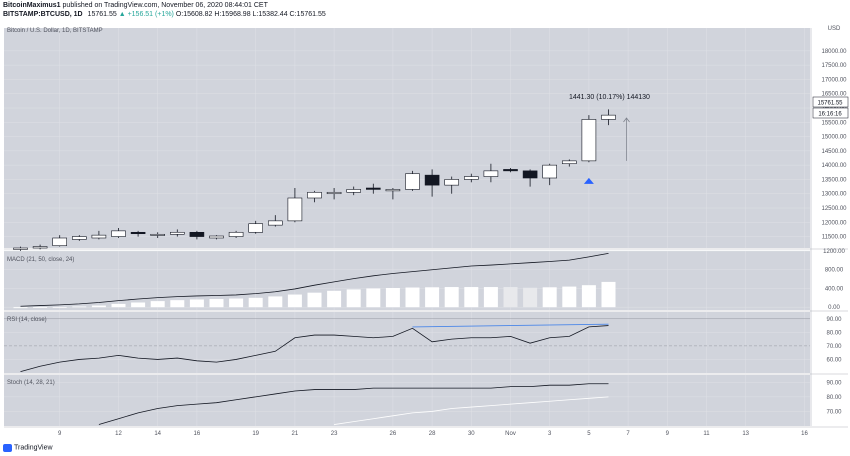  Describe the element at coordinates (31, 383) in the screenshot. I see `stoch-title: Stoch (14, 28, 21)` at that location.